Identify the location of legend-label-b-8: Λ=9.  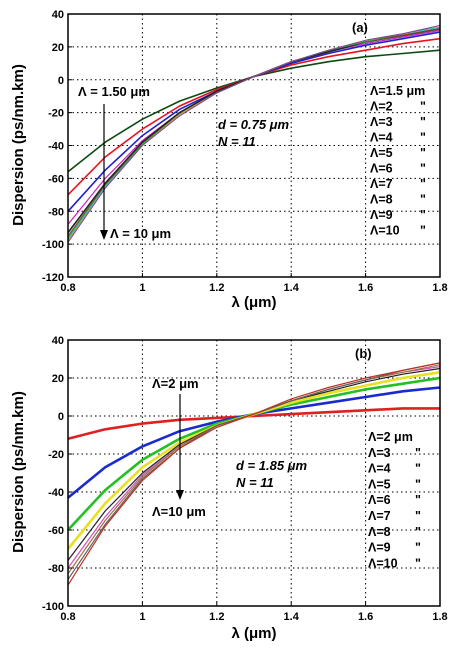
(379, 548).